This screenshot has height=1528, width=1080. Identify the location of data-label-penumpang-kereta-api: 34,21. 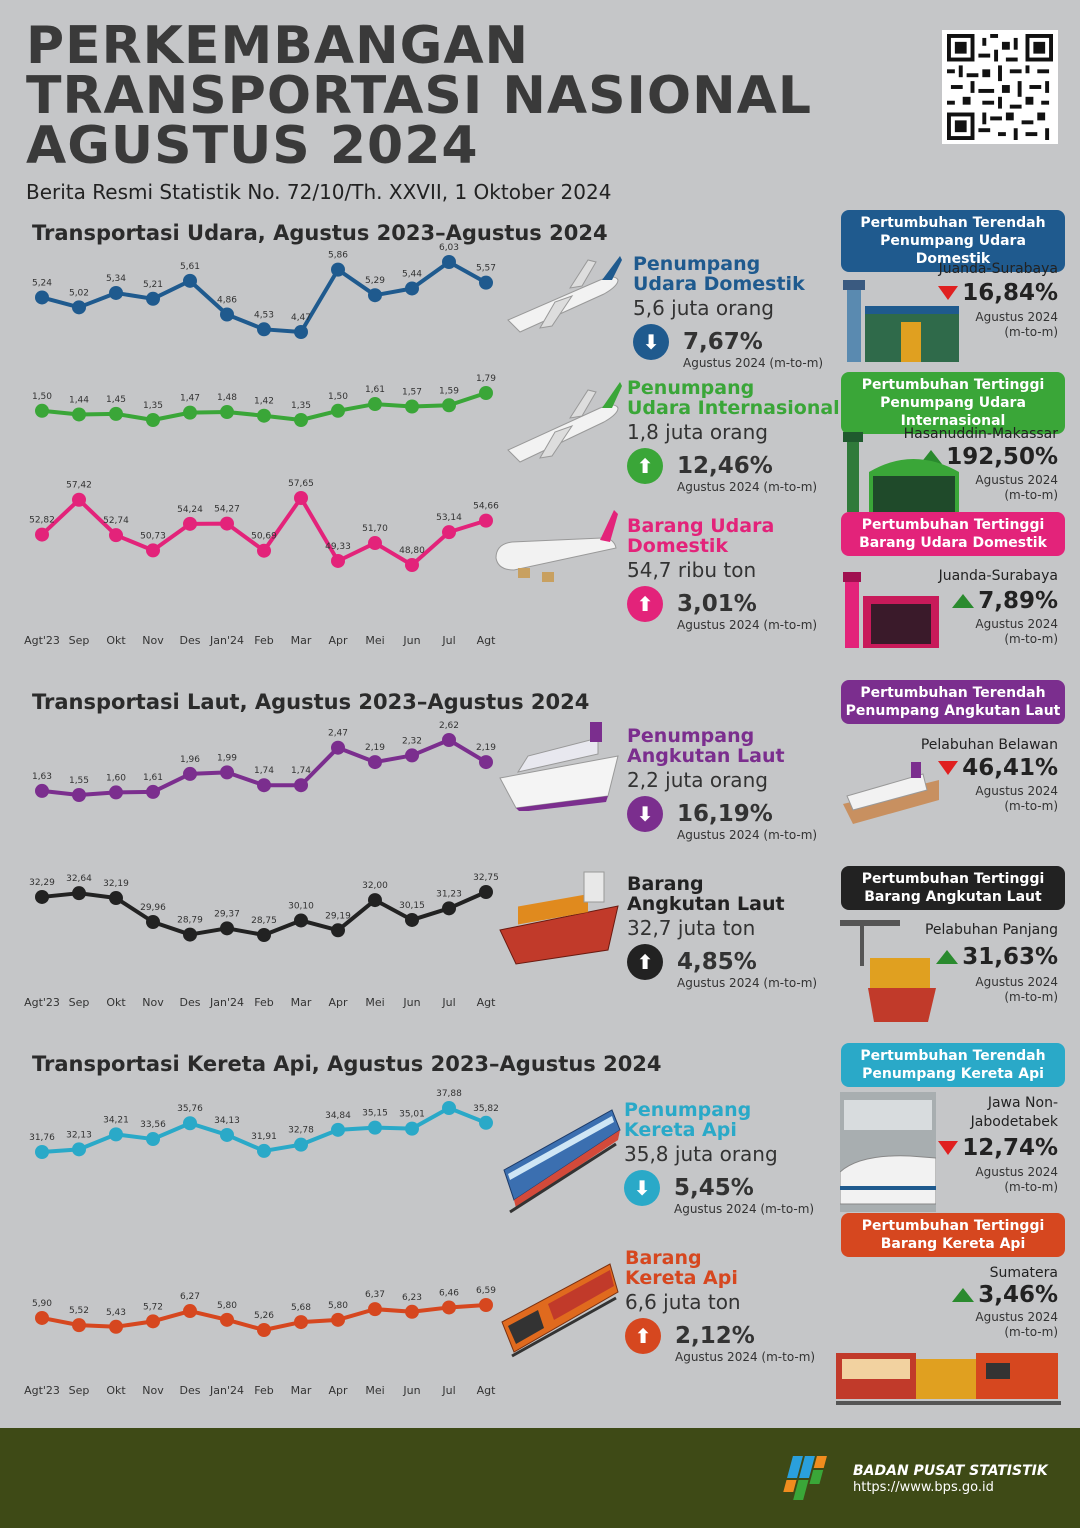
(116, 1120).